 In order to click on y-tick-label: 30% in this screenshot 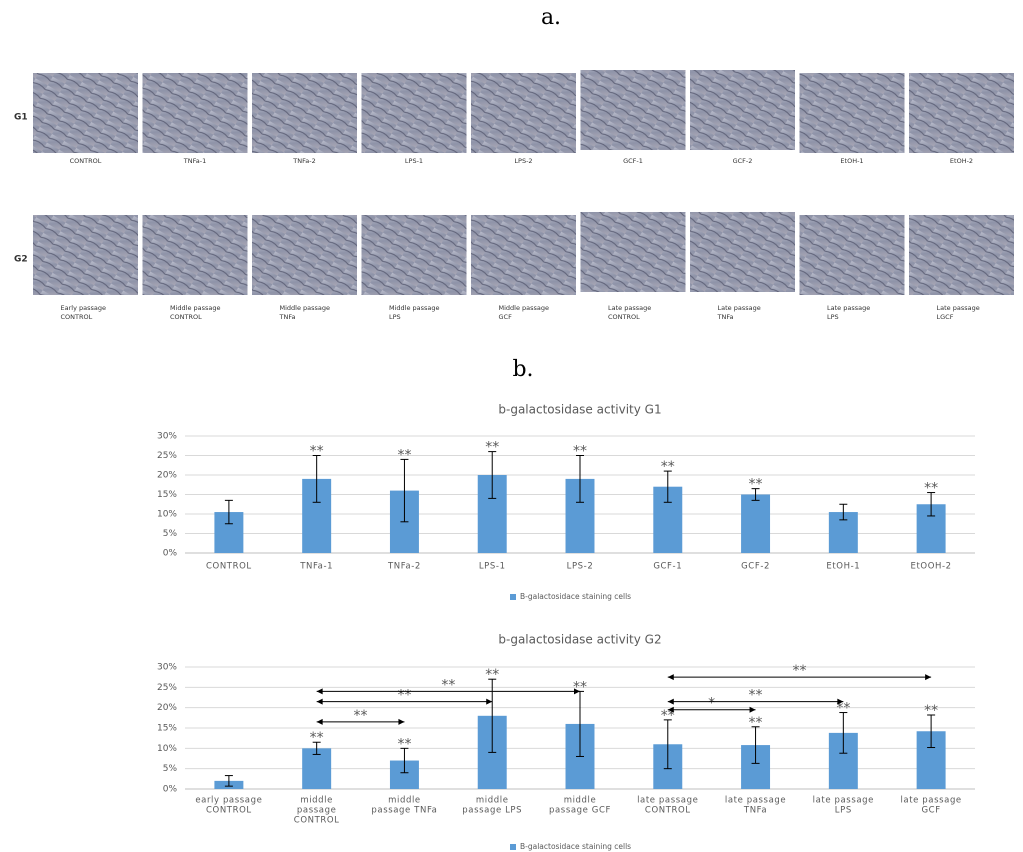, I will do `click(167, 437)`.